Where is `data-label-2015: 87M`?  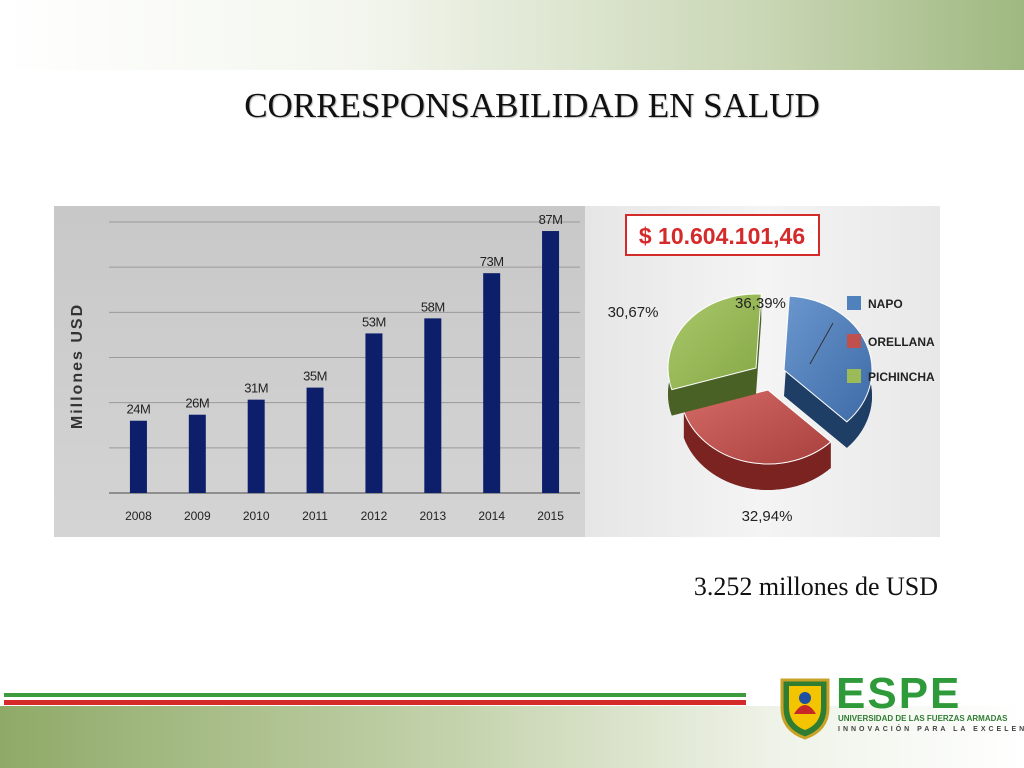 data-label-2015: 87M is located at coordinates (551, 219).